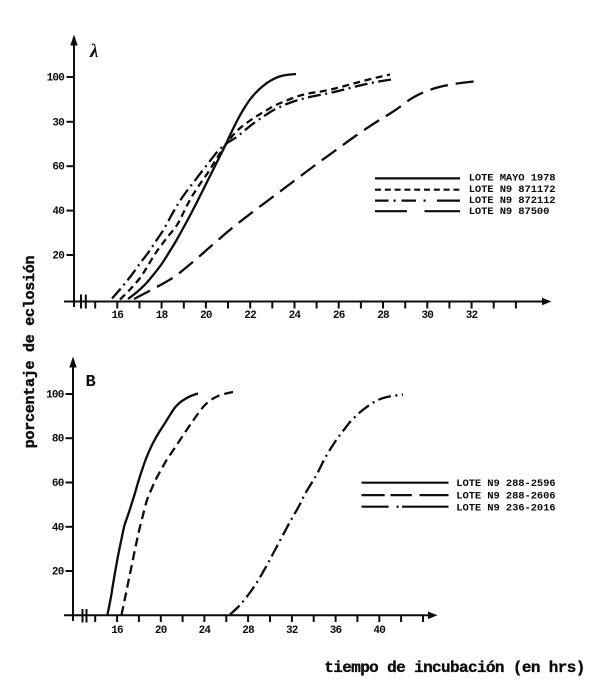 The width and height of the screenshot is (600, 687). Describe the element at coordinates (512, 201) in the screenshot. I see `svg-text: LOTE N9 872112` at that location.